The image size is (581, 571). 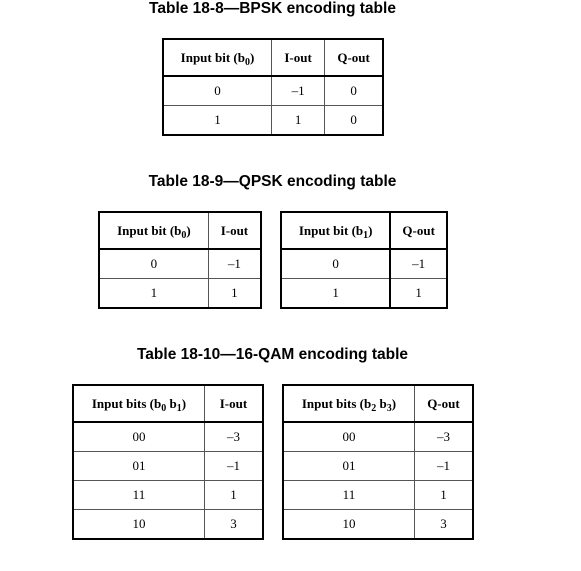 I want to click on qpsk-q-encoding-table: Input bit (b1) Q-out 0 –1 1 1, so click(x=364, y=260).